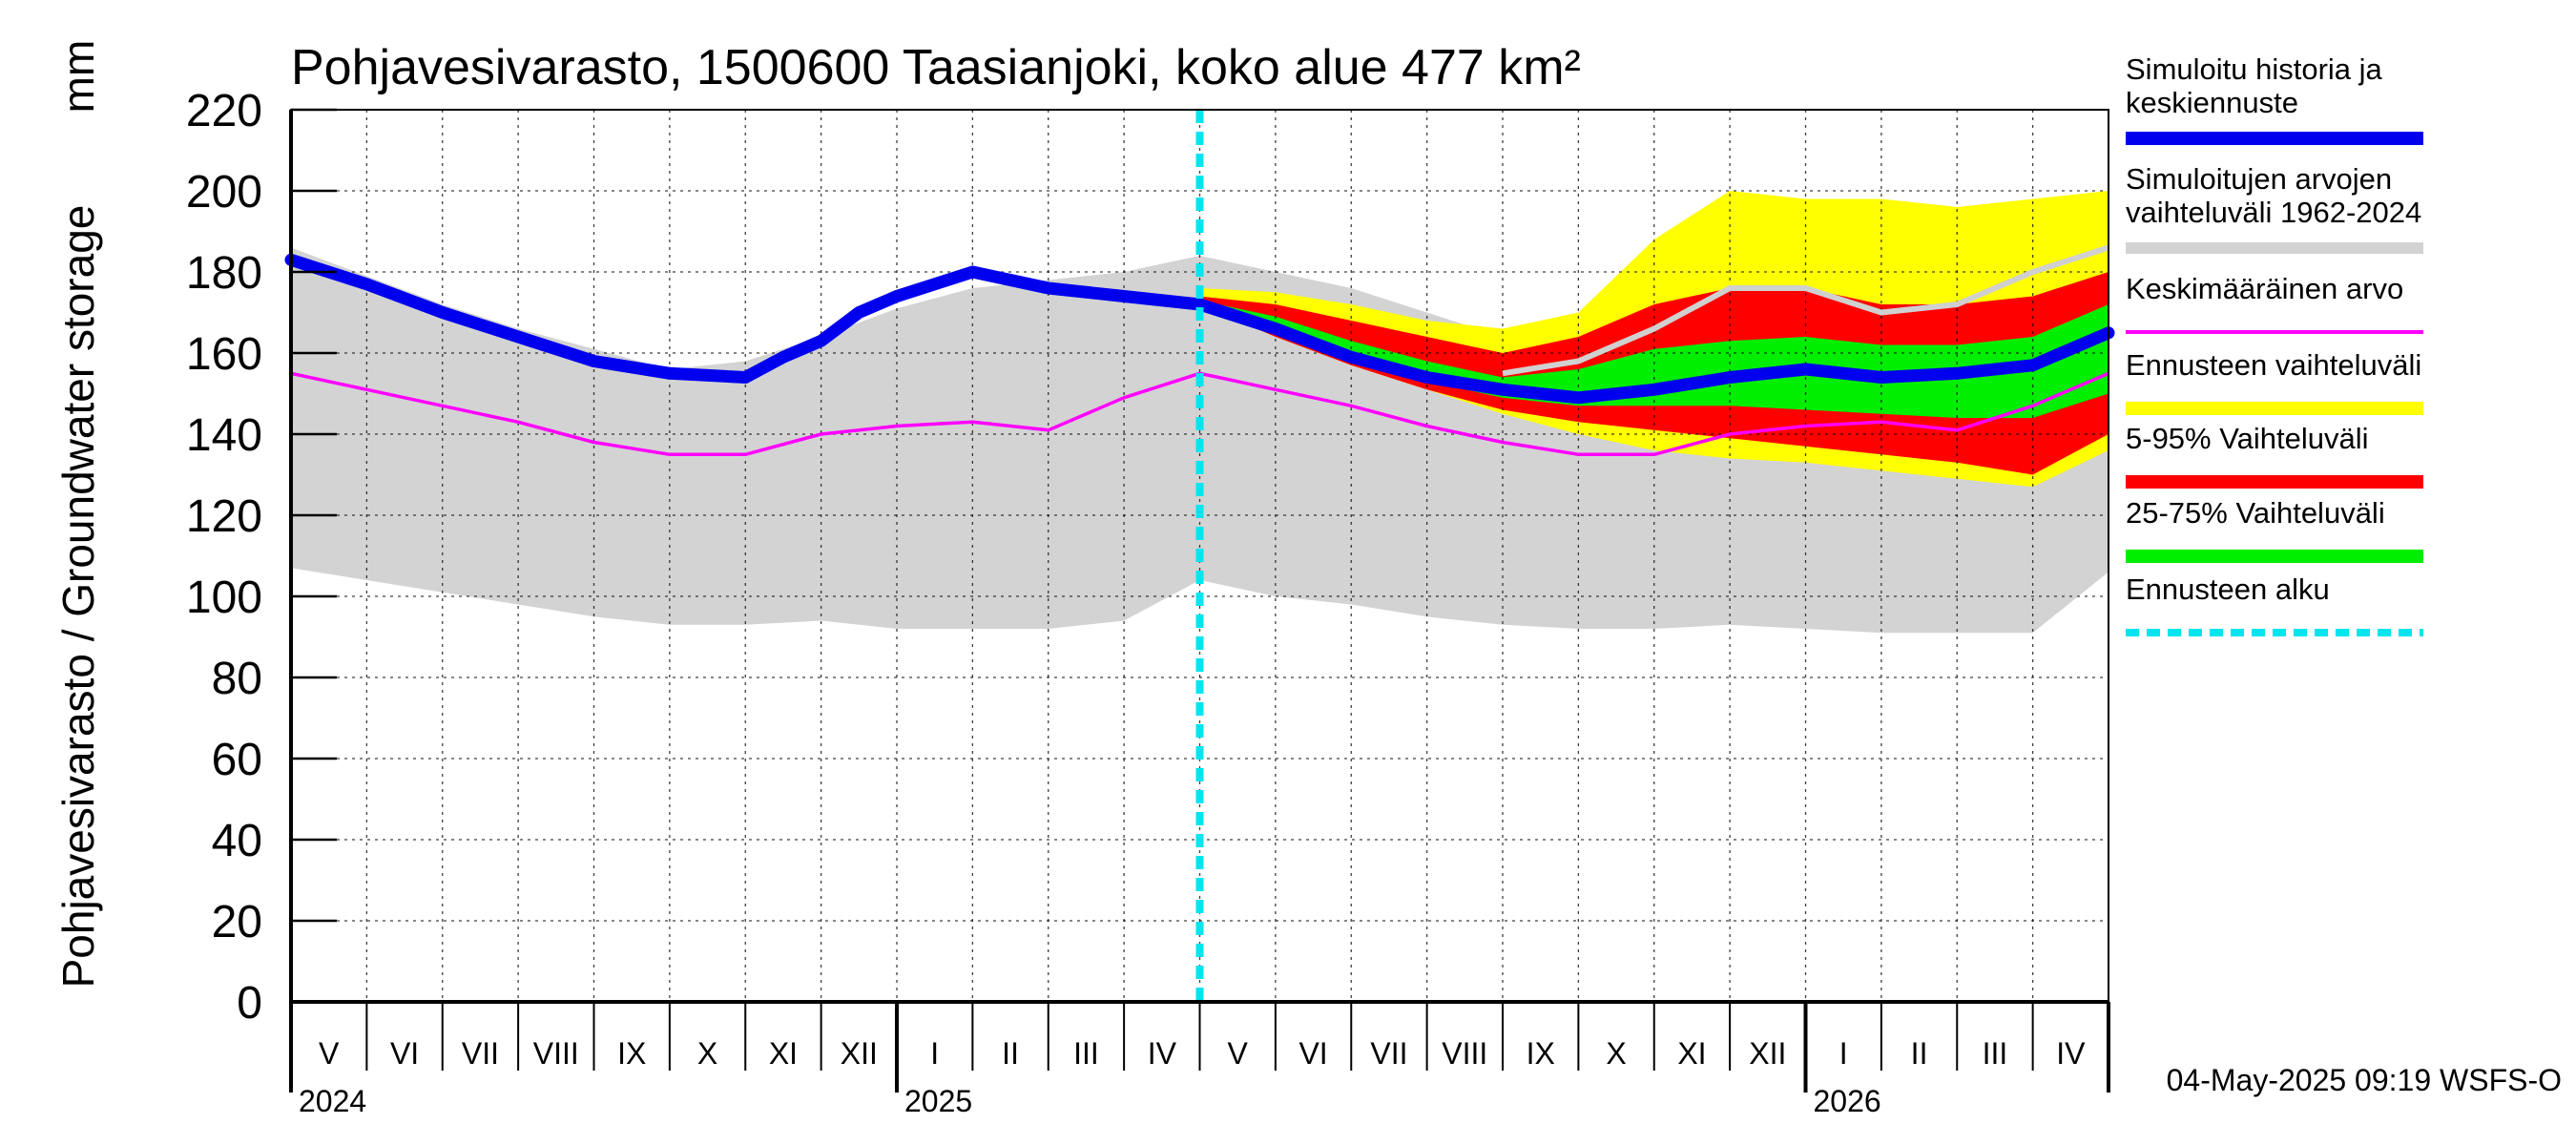 The width and height of the screenshot is (2576, 1145). Describe the element at coordinates (1847, 1101) in the screenshot. I see `year-label-2026: 2026` at that location.